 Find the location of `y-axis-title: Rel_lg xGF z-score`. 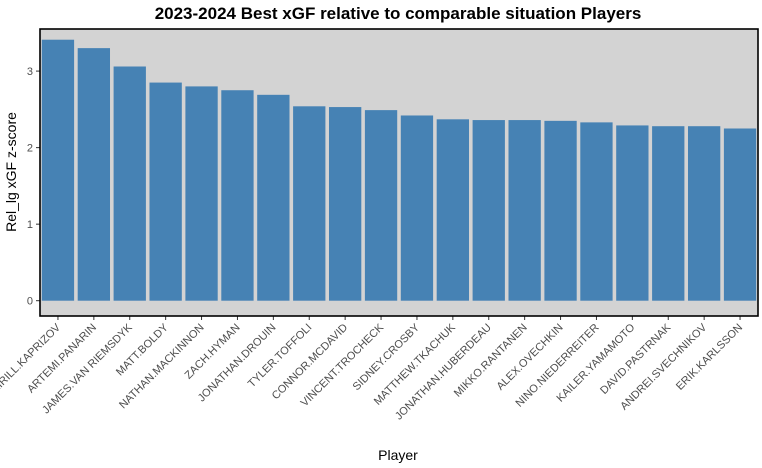

y-axis-title: Rel_lg xGF z-score is located at coordinates (11, 172).